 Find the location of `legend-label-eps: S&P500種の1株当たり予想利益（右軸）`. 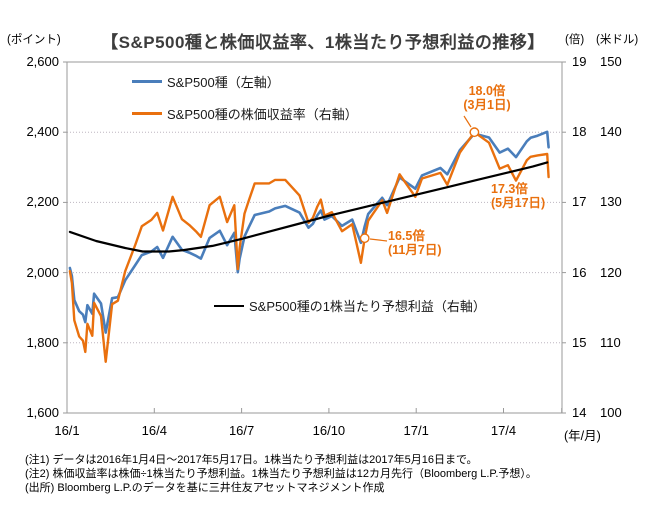

legend-label-eps: S&P500種の1株当たり予想利益（右軸） is located at coordinates (367, 306).